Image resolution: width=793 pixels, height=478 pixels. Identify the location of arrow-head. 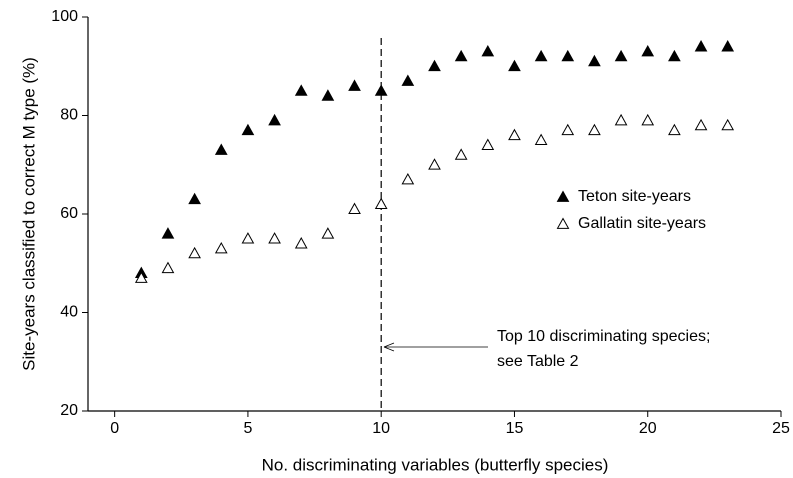
(389, 347).